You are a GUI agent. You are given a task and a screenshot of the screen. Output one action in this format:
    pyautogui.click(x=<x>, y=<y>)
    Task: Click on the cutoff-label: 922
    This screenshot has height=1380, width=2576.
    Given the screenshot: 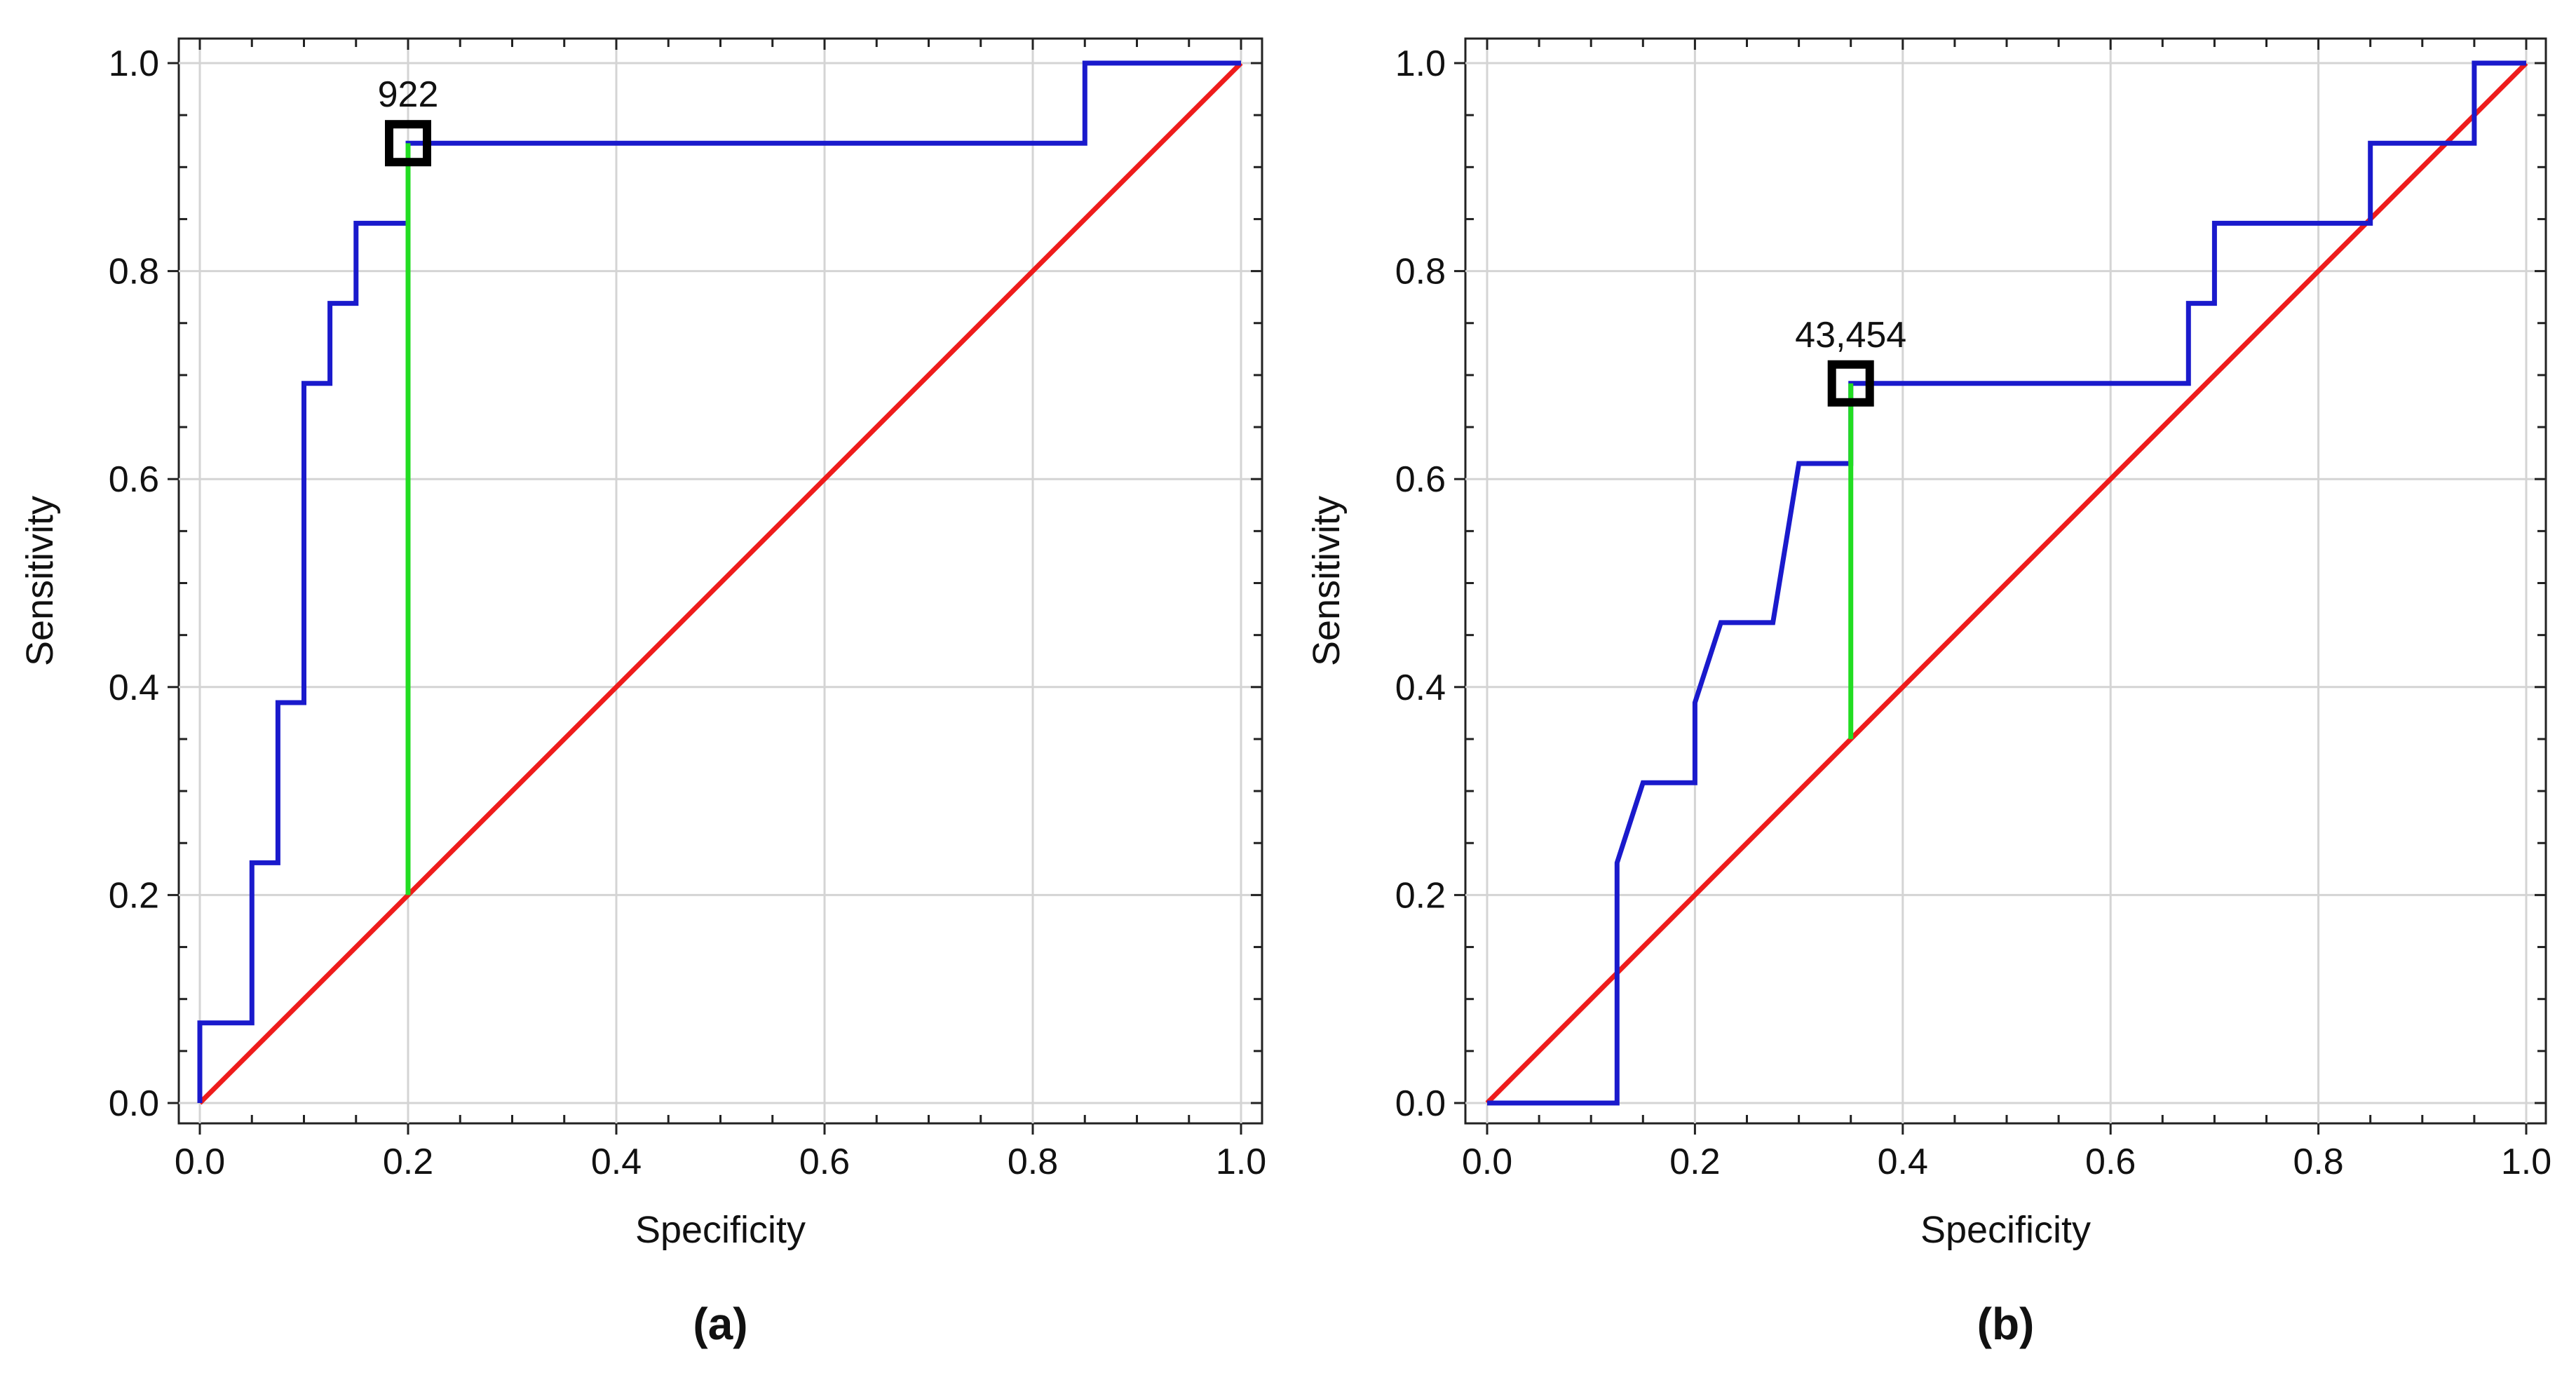 What is the action you would take?
    pyautogui.click(x=408, y=94)
    